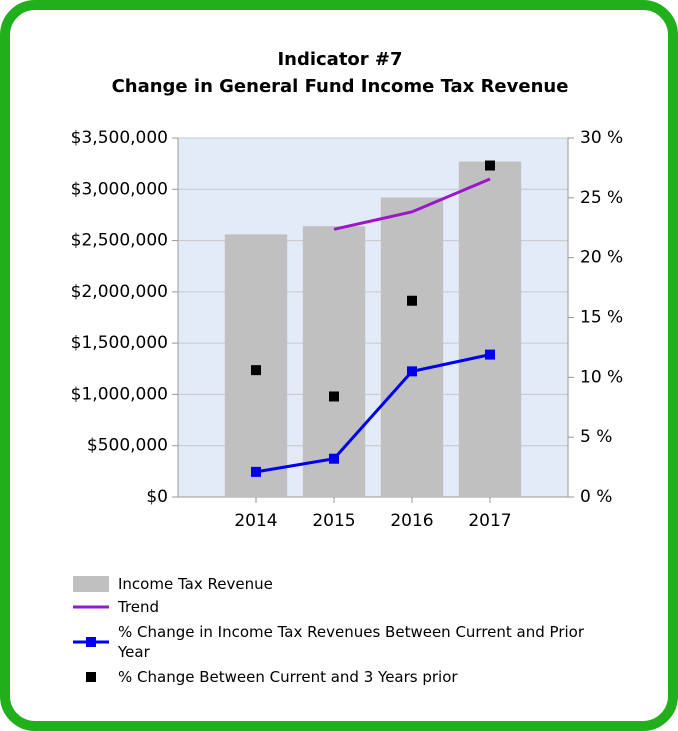 Image resolution: width=678 pixels, height=731 pixels. I want to click on y-tick-label: $2,500,000, so click(119, 241).